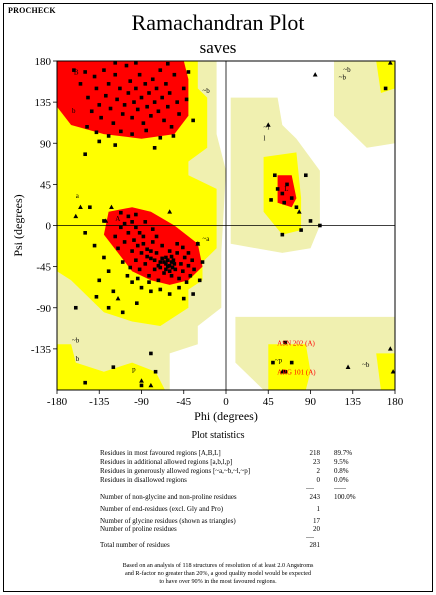  What do you see at coordinates (315, 453) in the screenshot?
I see `stats-row-count: 218` at bounding box center [315, 453].